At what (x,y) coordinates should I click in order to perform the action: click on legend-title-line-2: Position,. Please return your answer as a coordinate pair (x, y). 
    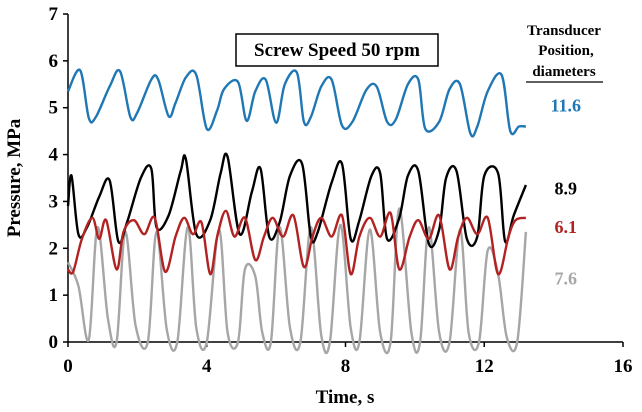
    Looking at the image, I should click on (566, 51).